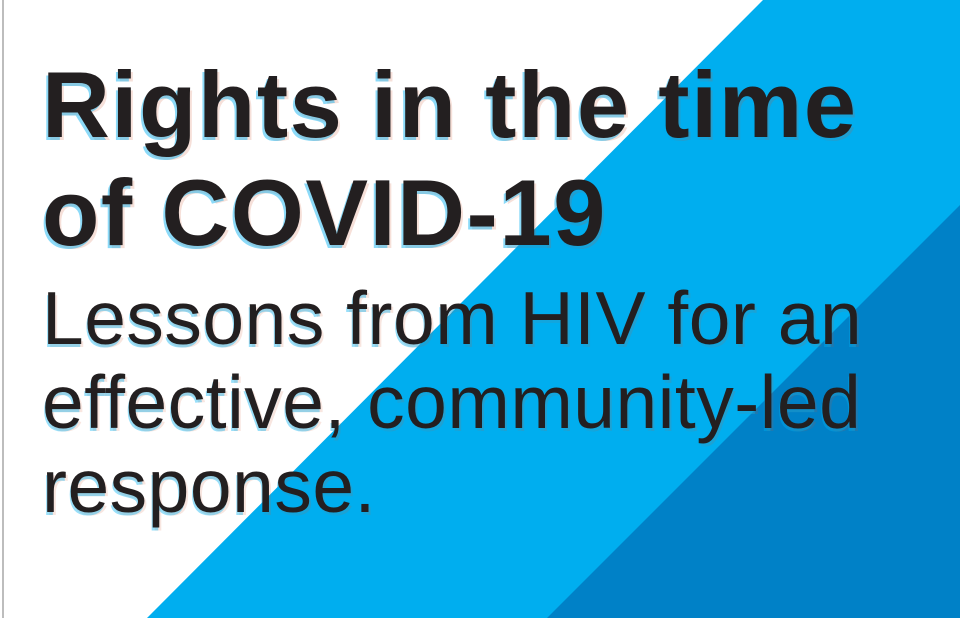  I want to click on subtitle-line-1: Lessons from HIV for an, so click(452, 318).